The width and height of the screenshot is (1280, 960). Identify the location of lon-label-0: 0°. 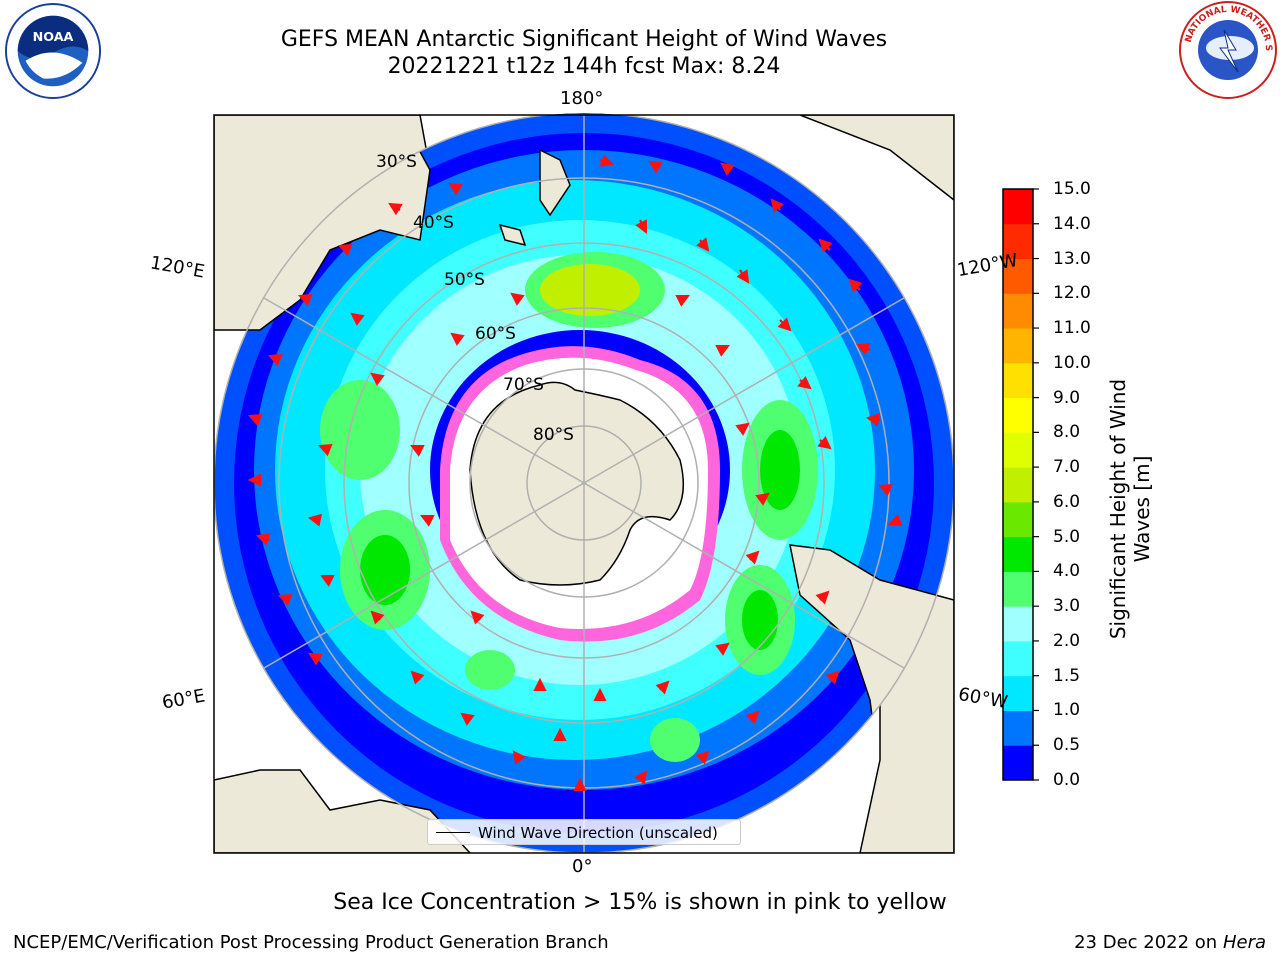
(582, 866).